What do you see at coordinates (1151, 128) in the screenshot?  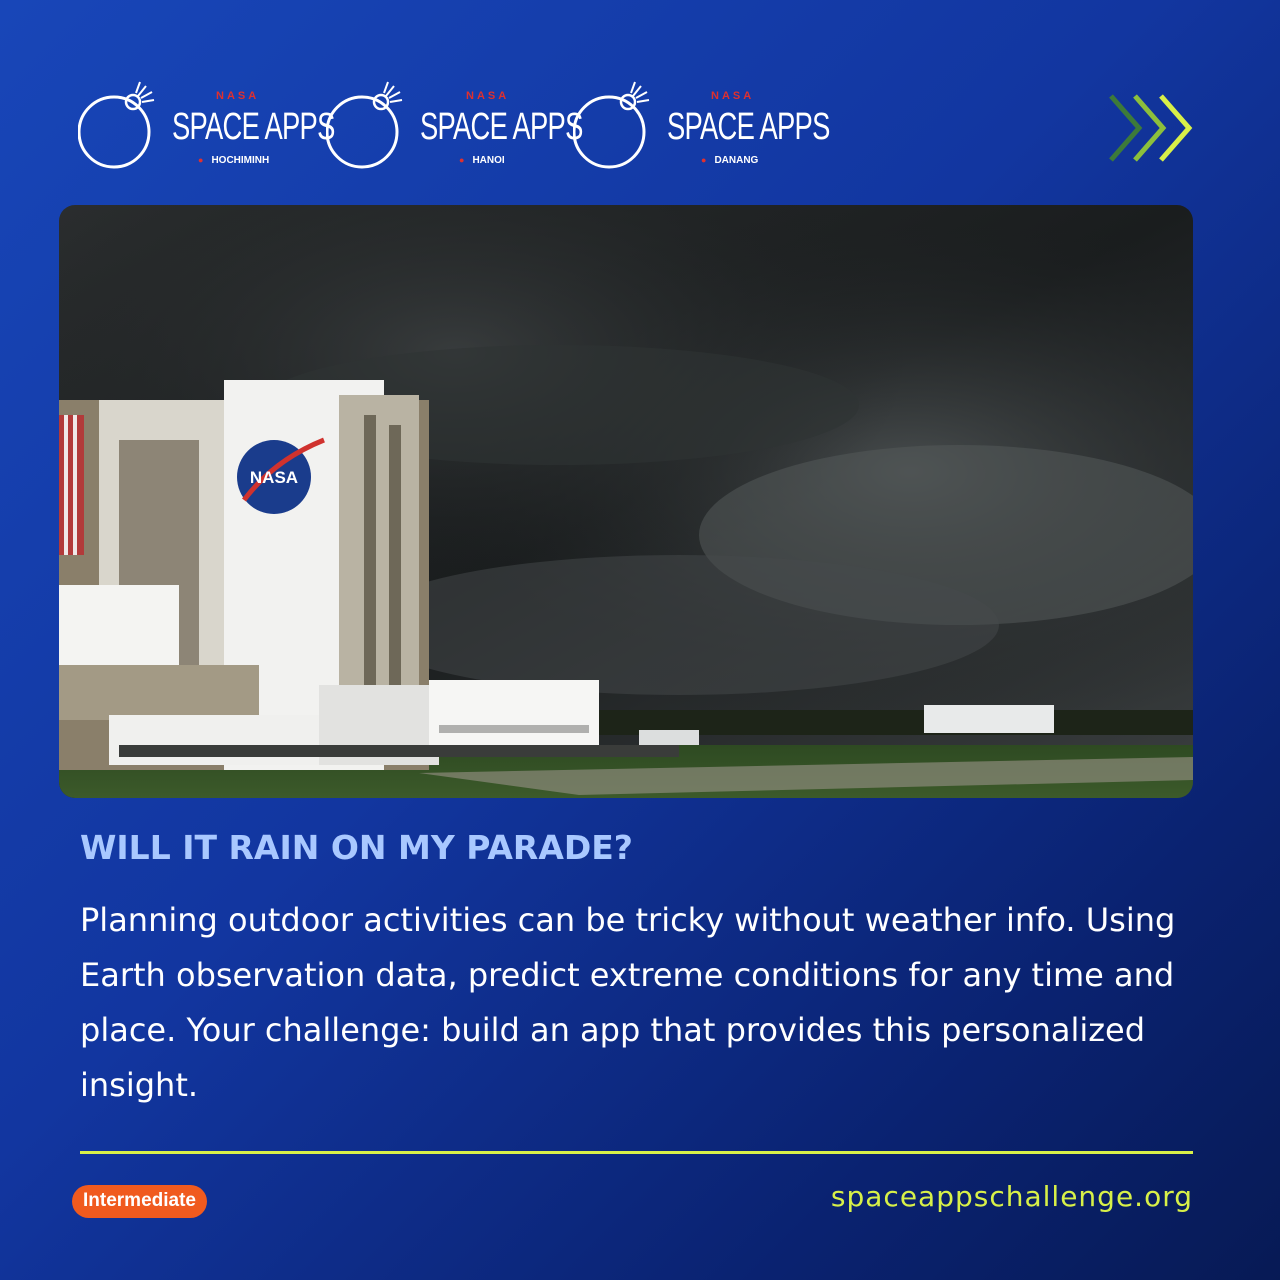 I see `chevrons-right-icon` at bounding box center [1151, 128].